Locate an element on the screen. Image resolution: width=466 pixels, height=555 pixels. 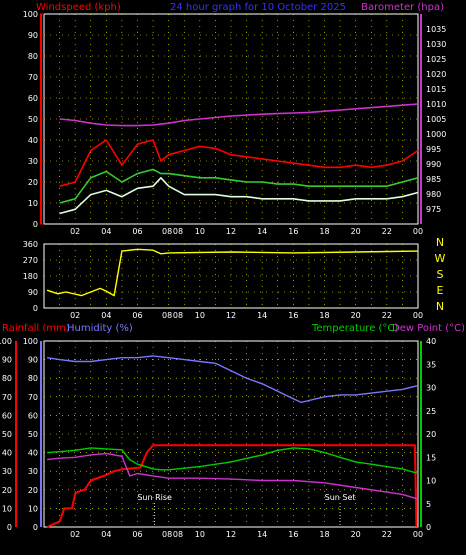
right-tick-label: 1005 is located at coordinates (436, 119).